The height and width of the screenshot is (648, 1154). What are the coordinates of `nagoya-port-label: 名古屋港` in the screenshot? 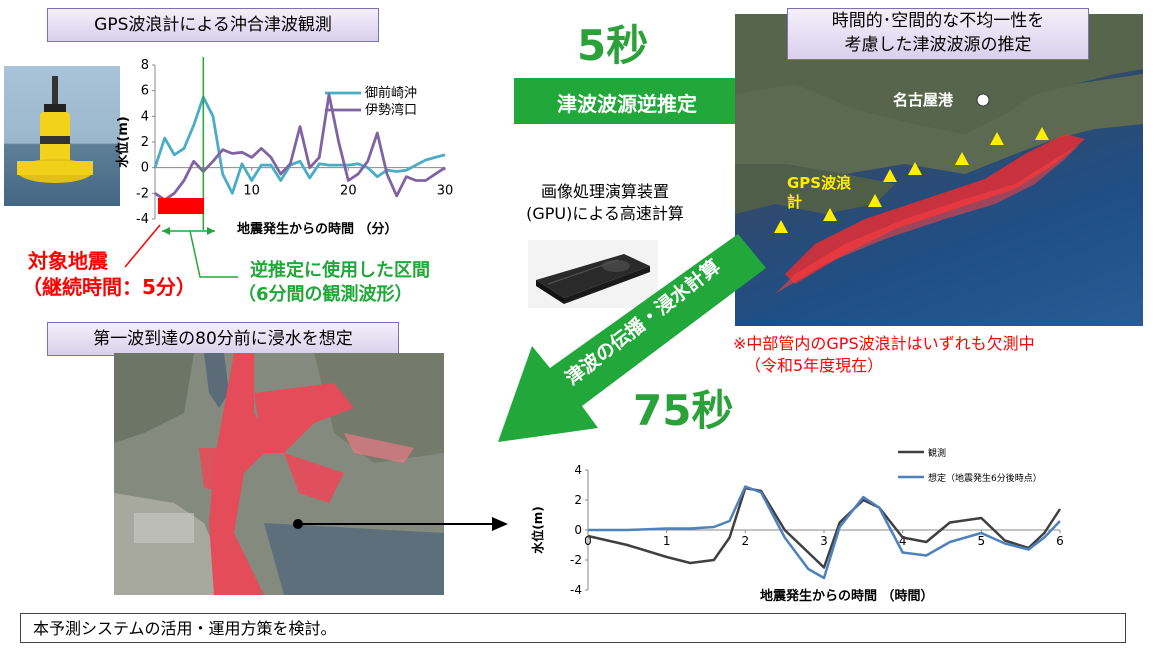 It's located at (923, 100).